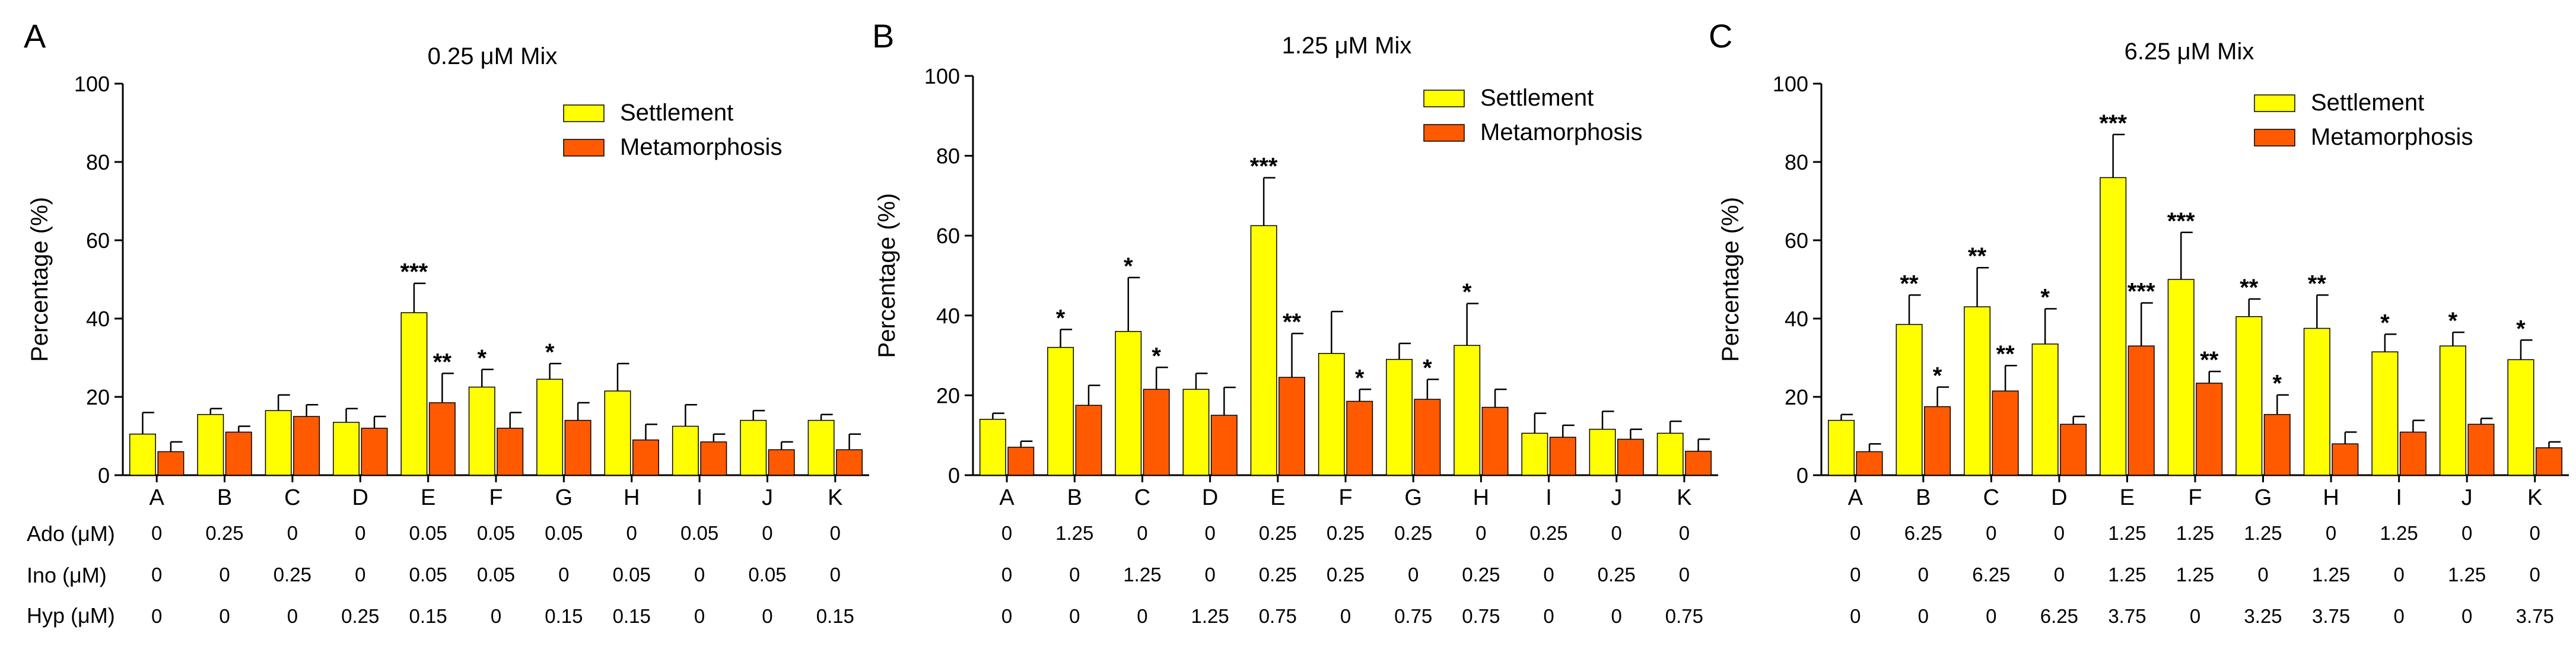 The height and width of the screenshot is (649, 2576). What do you see at coordinates (1444, 133) in the screenshot?
I see `legend-swatch-metamorphosis` at bounding box center [1444, 133].